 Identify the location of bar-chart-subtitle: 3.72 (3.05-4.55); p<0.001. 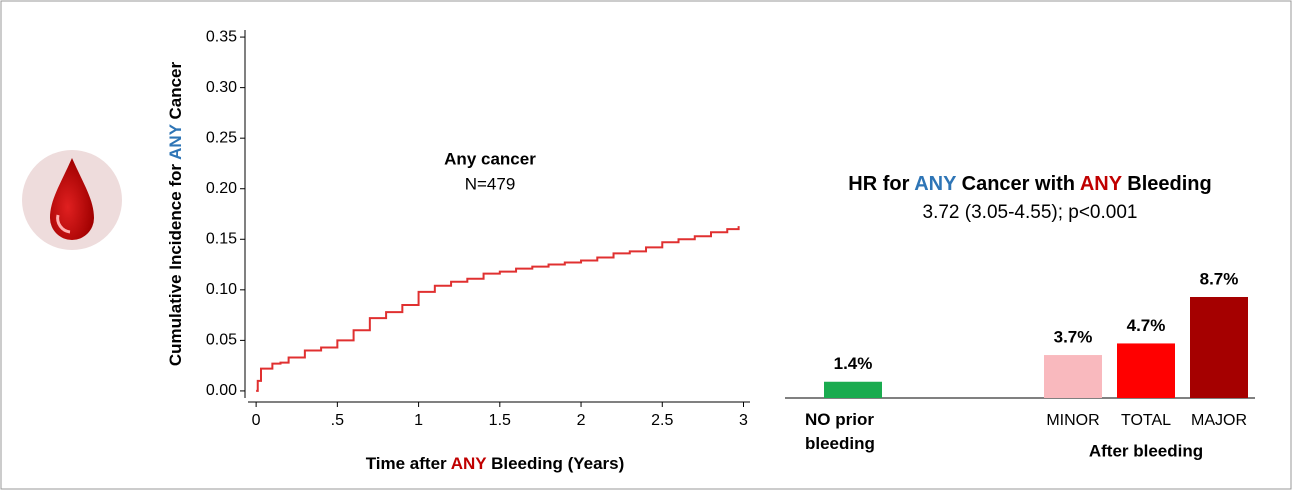
(1030, 212).